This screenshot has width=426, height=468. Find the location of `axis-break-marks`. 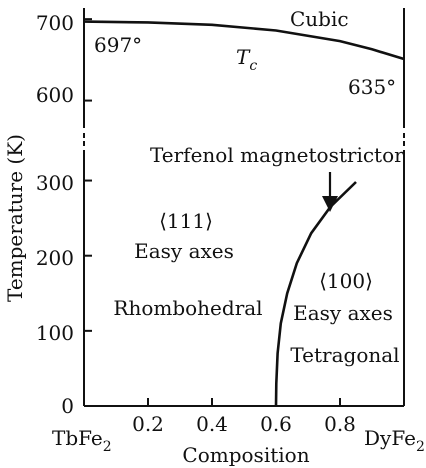

axis-break-marks is located at coordinates (244, 139).